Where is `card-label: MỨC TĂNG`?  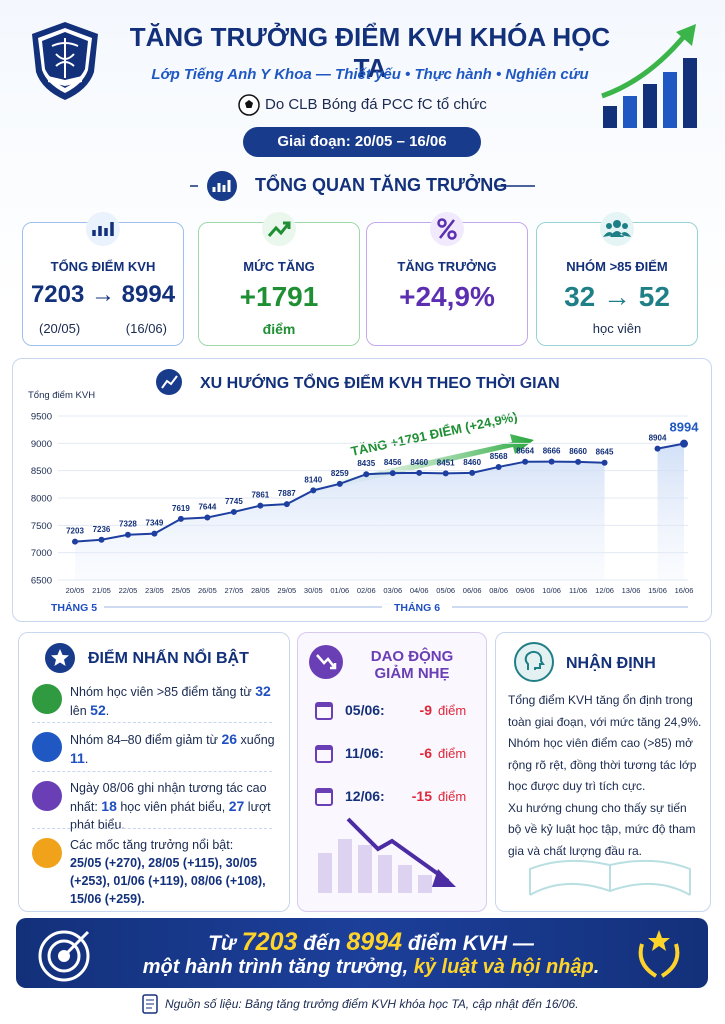 card-label: MỨC TĂNG is located at coordinates (279, 266).